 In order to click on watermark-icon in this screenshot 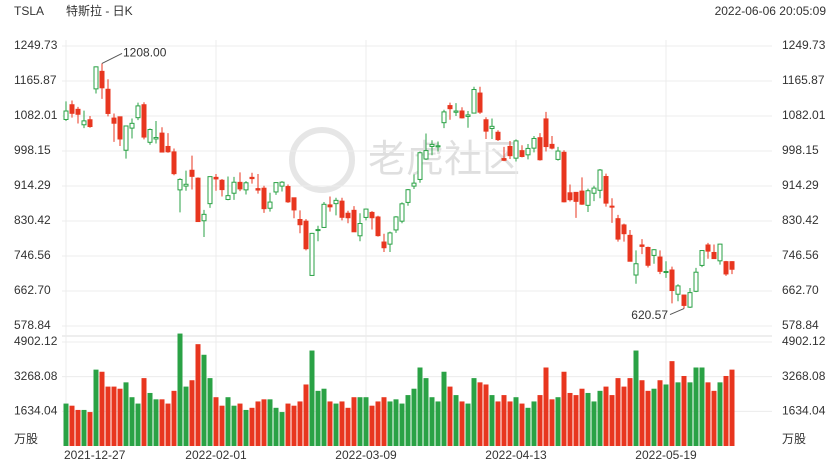, I will do `click(322, 160)`.